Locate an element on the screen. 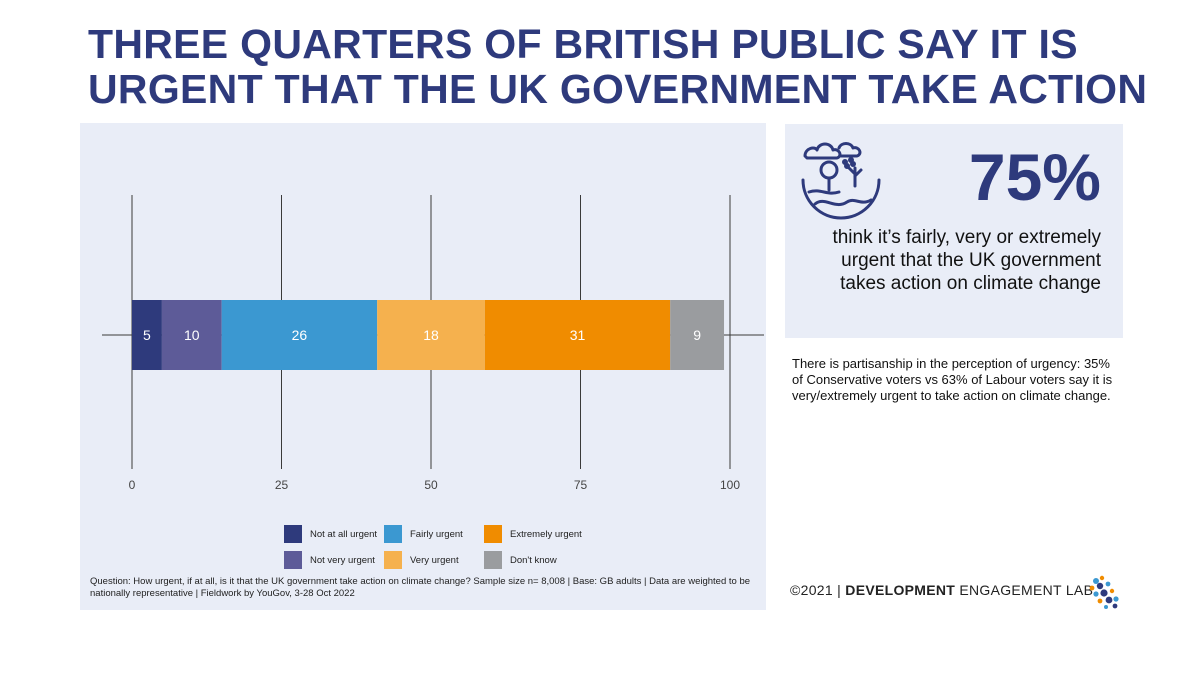  copyright-prefix: ©2021 | is located at coordinates (818, 590).